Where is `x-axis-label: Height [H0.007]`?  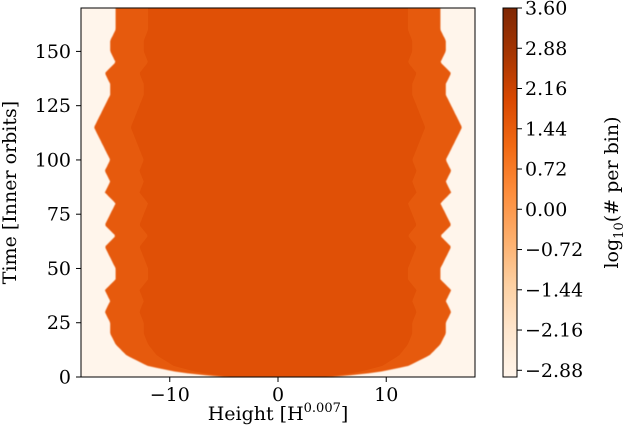 x-axis-label: Height [H0.007] is located at coordinates (278, 413).